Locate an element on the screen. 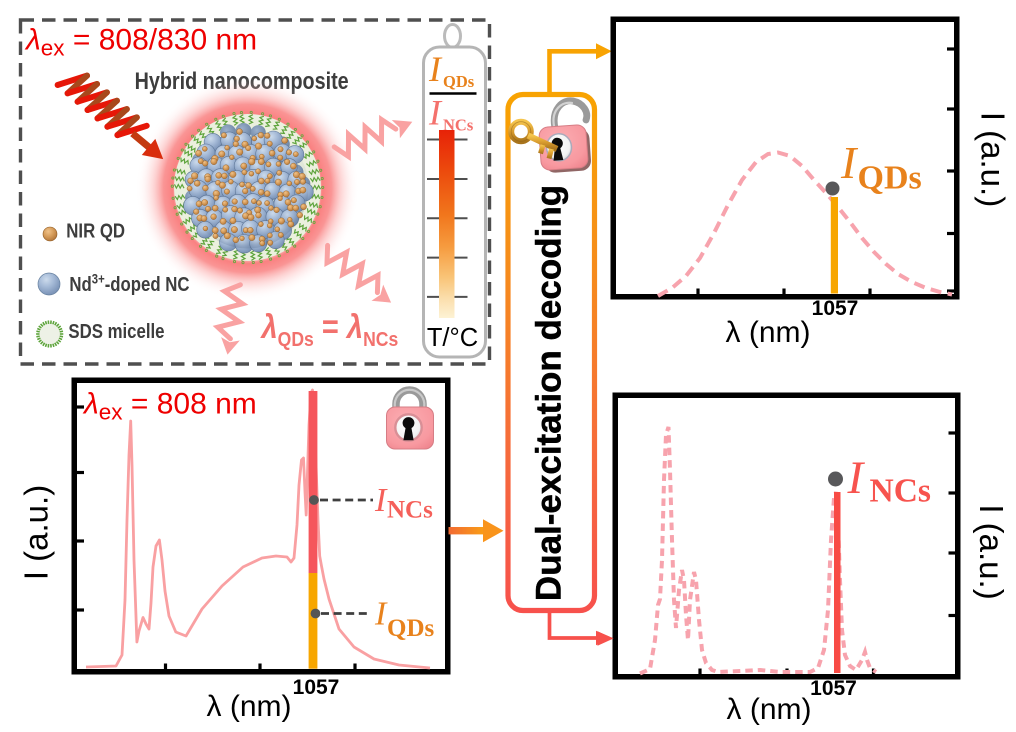 This screenshot has width=1016, height=732. svg-text: λex = 808/830 nm is located at coordinates (140, 42).